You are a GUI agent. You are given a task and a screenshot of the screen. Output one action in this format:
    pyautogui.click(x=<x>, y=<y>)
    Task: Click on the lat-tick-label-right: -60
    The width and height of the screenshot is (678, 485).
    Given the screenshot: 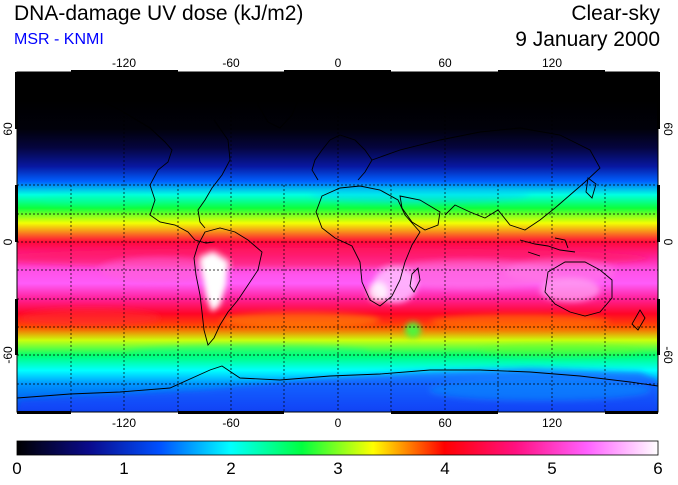 What is the action you would take?
    pyautogui.click(x=668, y=355)
    